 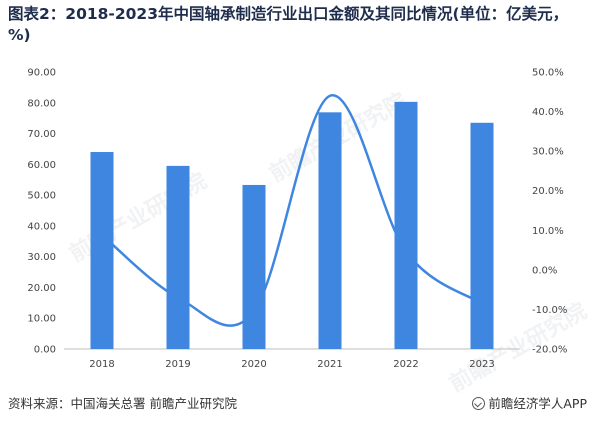 What do you see at coordinates (549, 310) in the screenshot?
I see `y-right-tick-label: -10.0%` at bounding box center [549, 310].